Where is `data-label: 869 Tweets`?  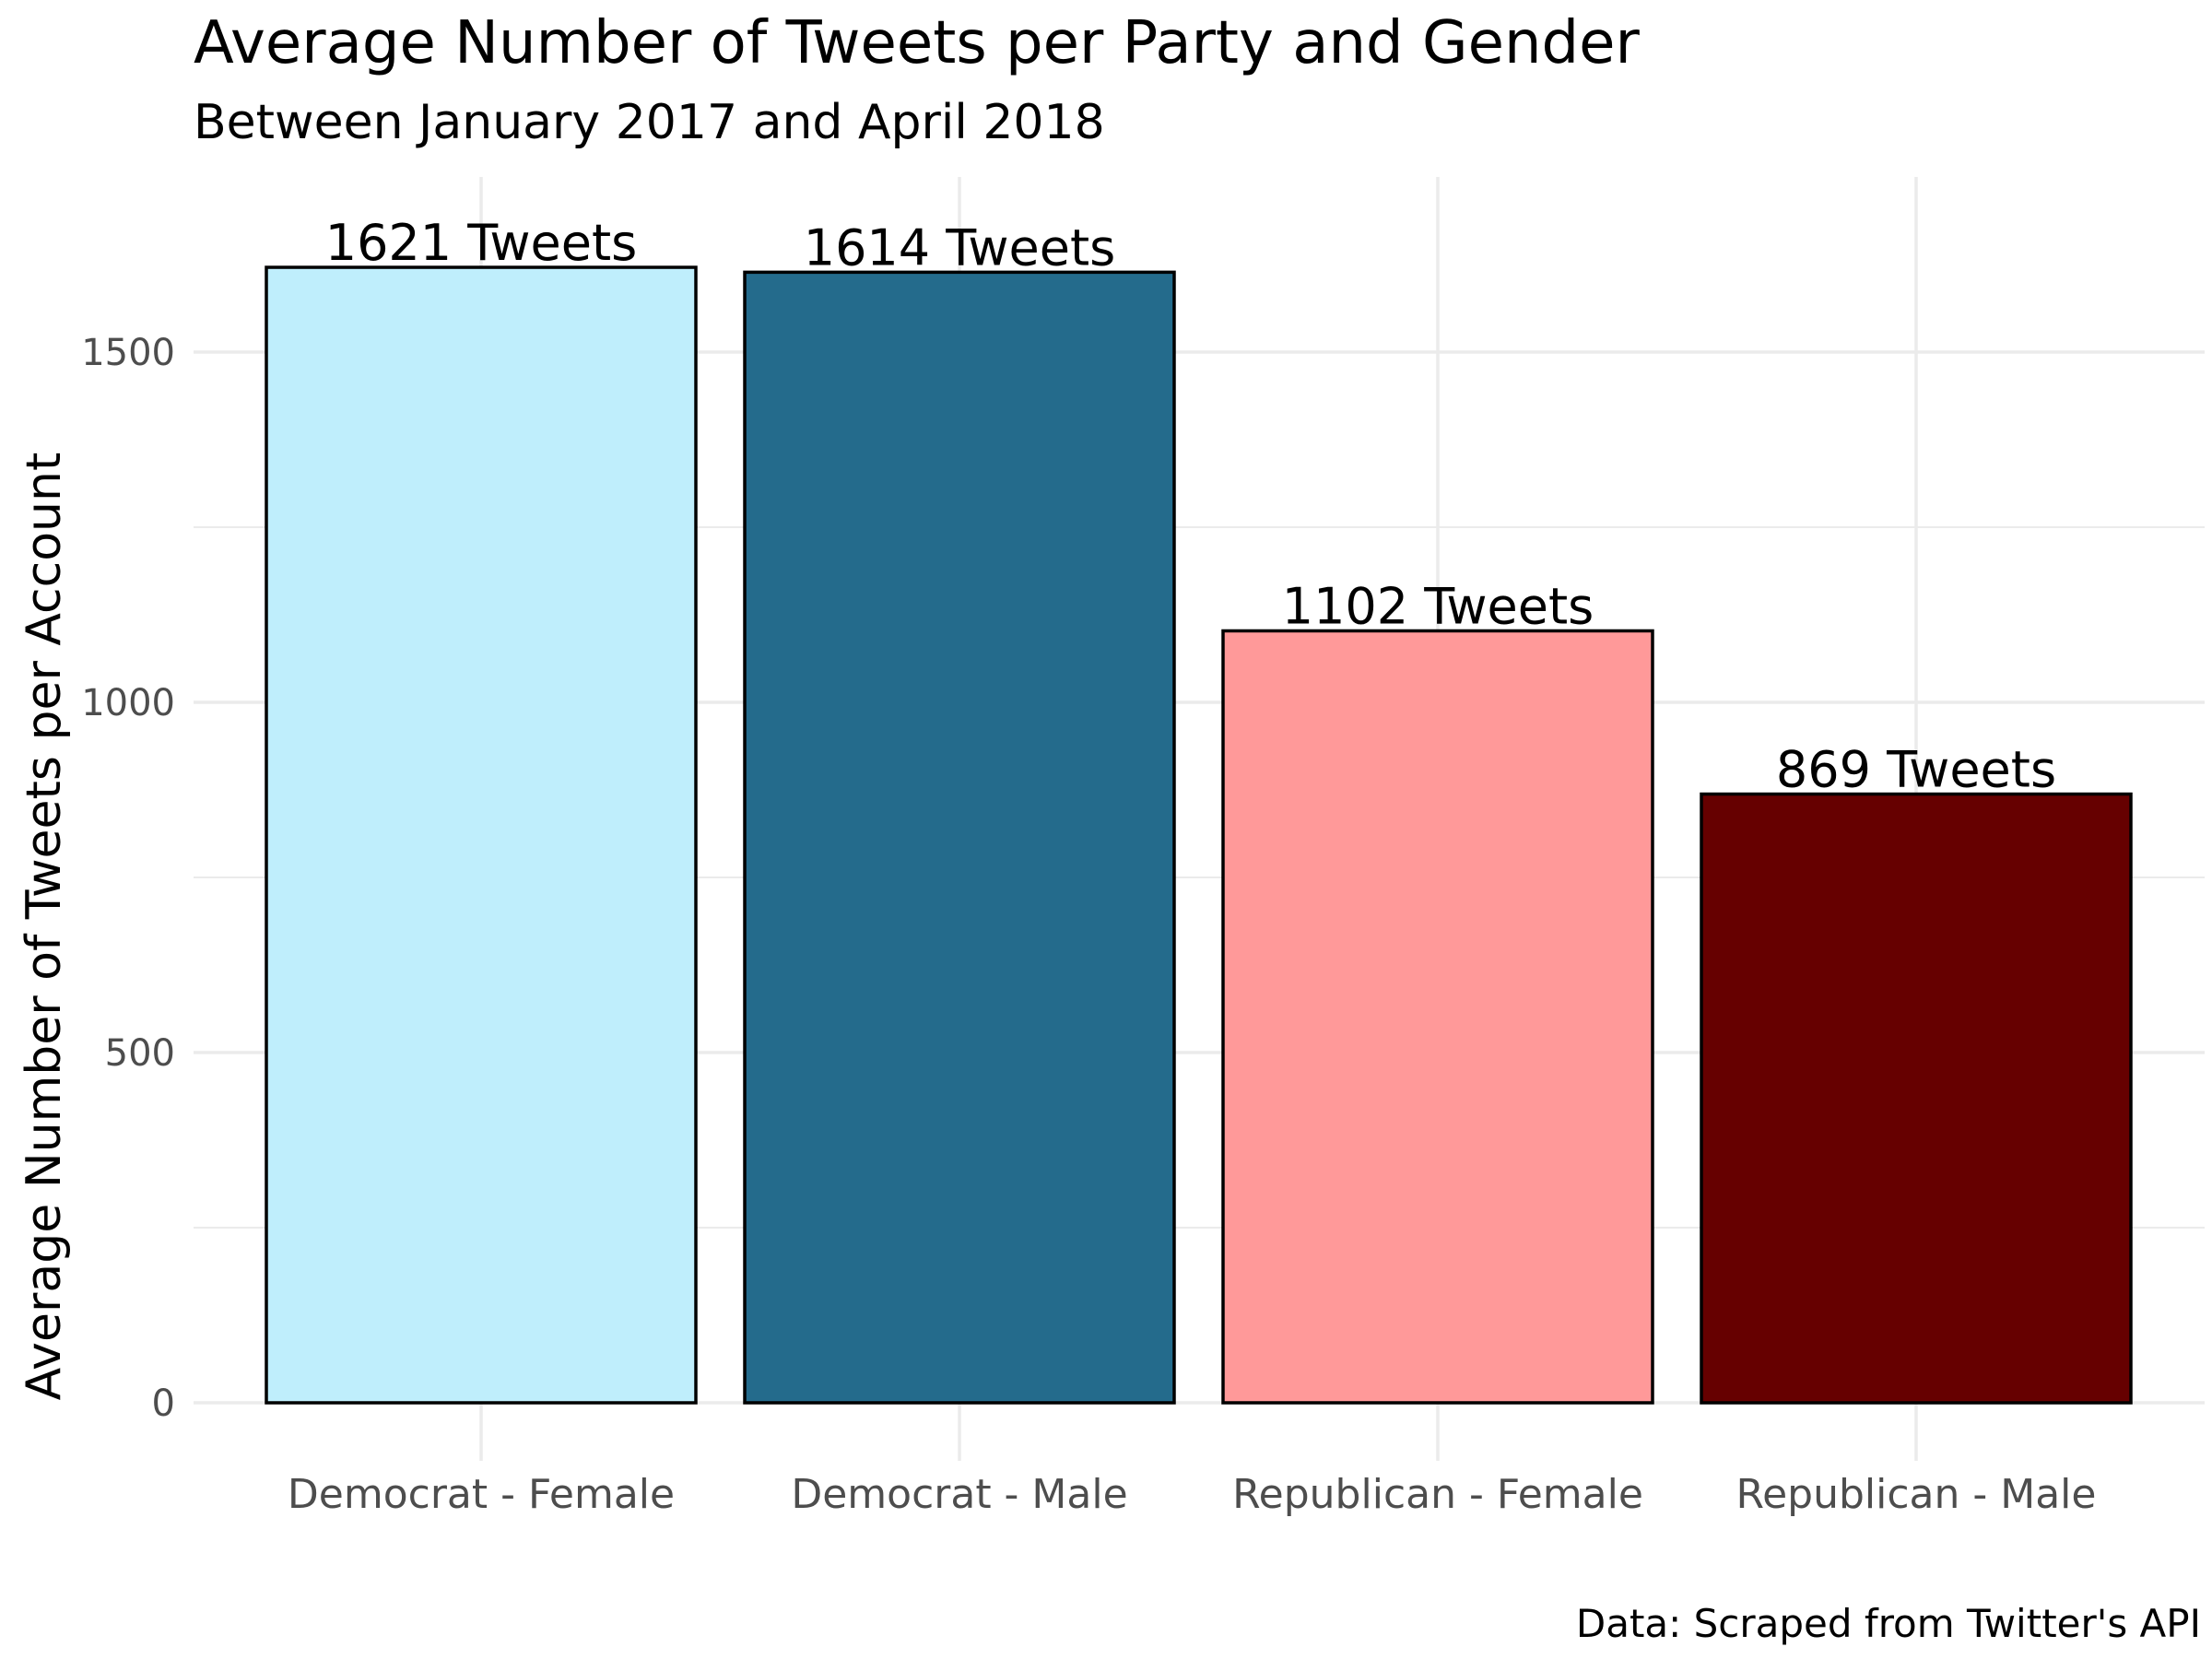
data-label: 869 Tweets is located at coordinates (1916, 770).